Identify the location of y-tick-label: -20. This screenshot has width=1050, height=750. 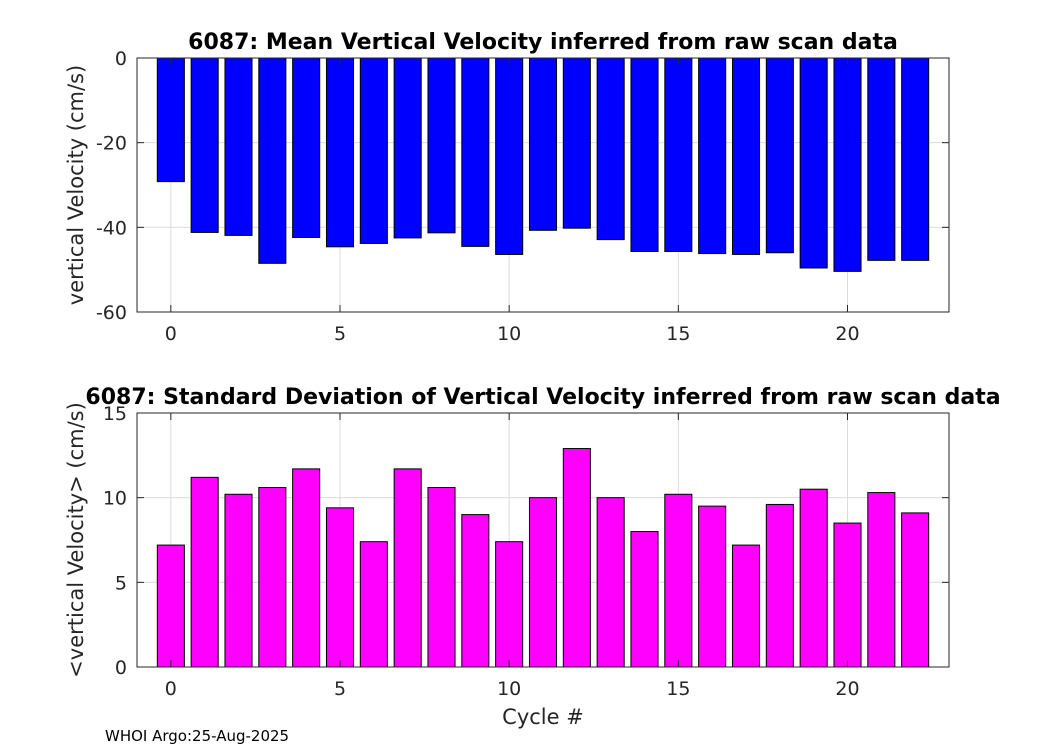
(111, 144).